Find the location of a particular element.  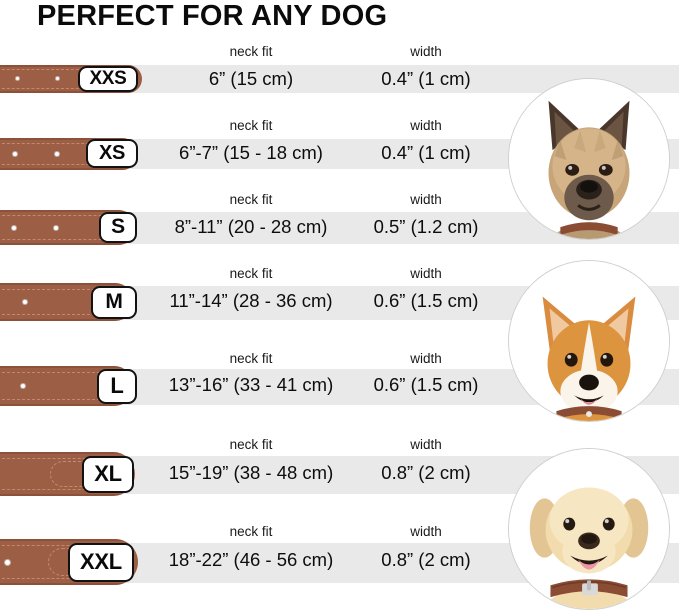

terrier-illustration is located at coordinates (589, 159).